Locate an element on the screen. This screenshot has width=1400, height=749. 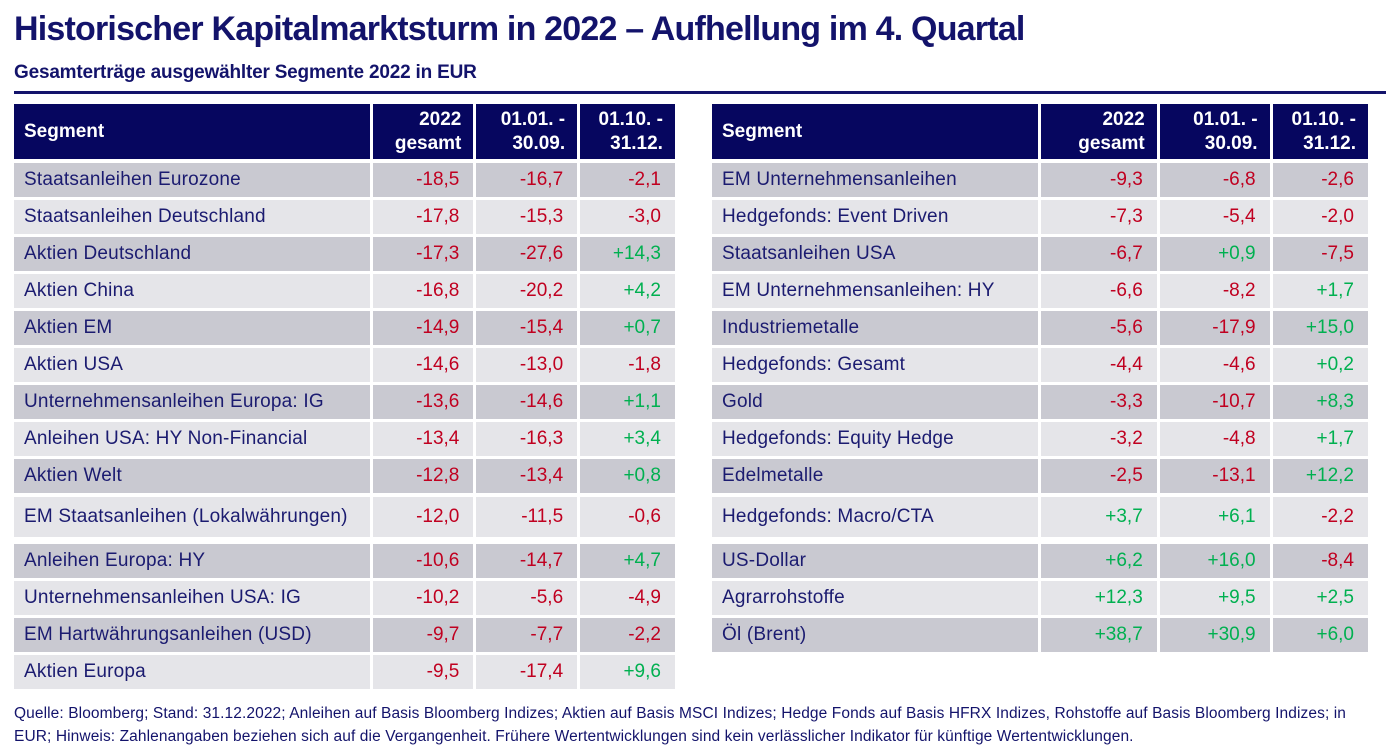
table-row: Aktien China -16,8 -20,2 +4,2 is located at coordinates (344, 291).